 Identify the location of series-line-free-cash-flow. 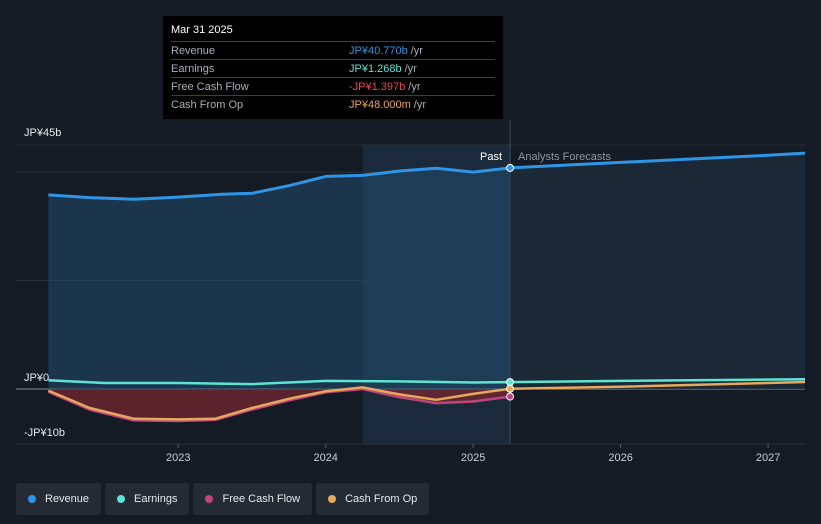
(279, 405).